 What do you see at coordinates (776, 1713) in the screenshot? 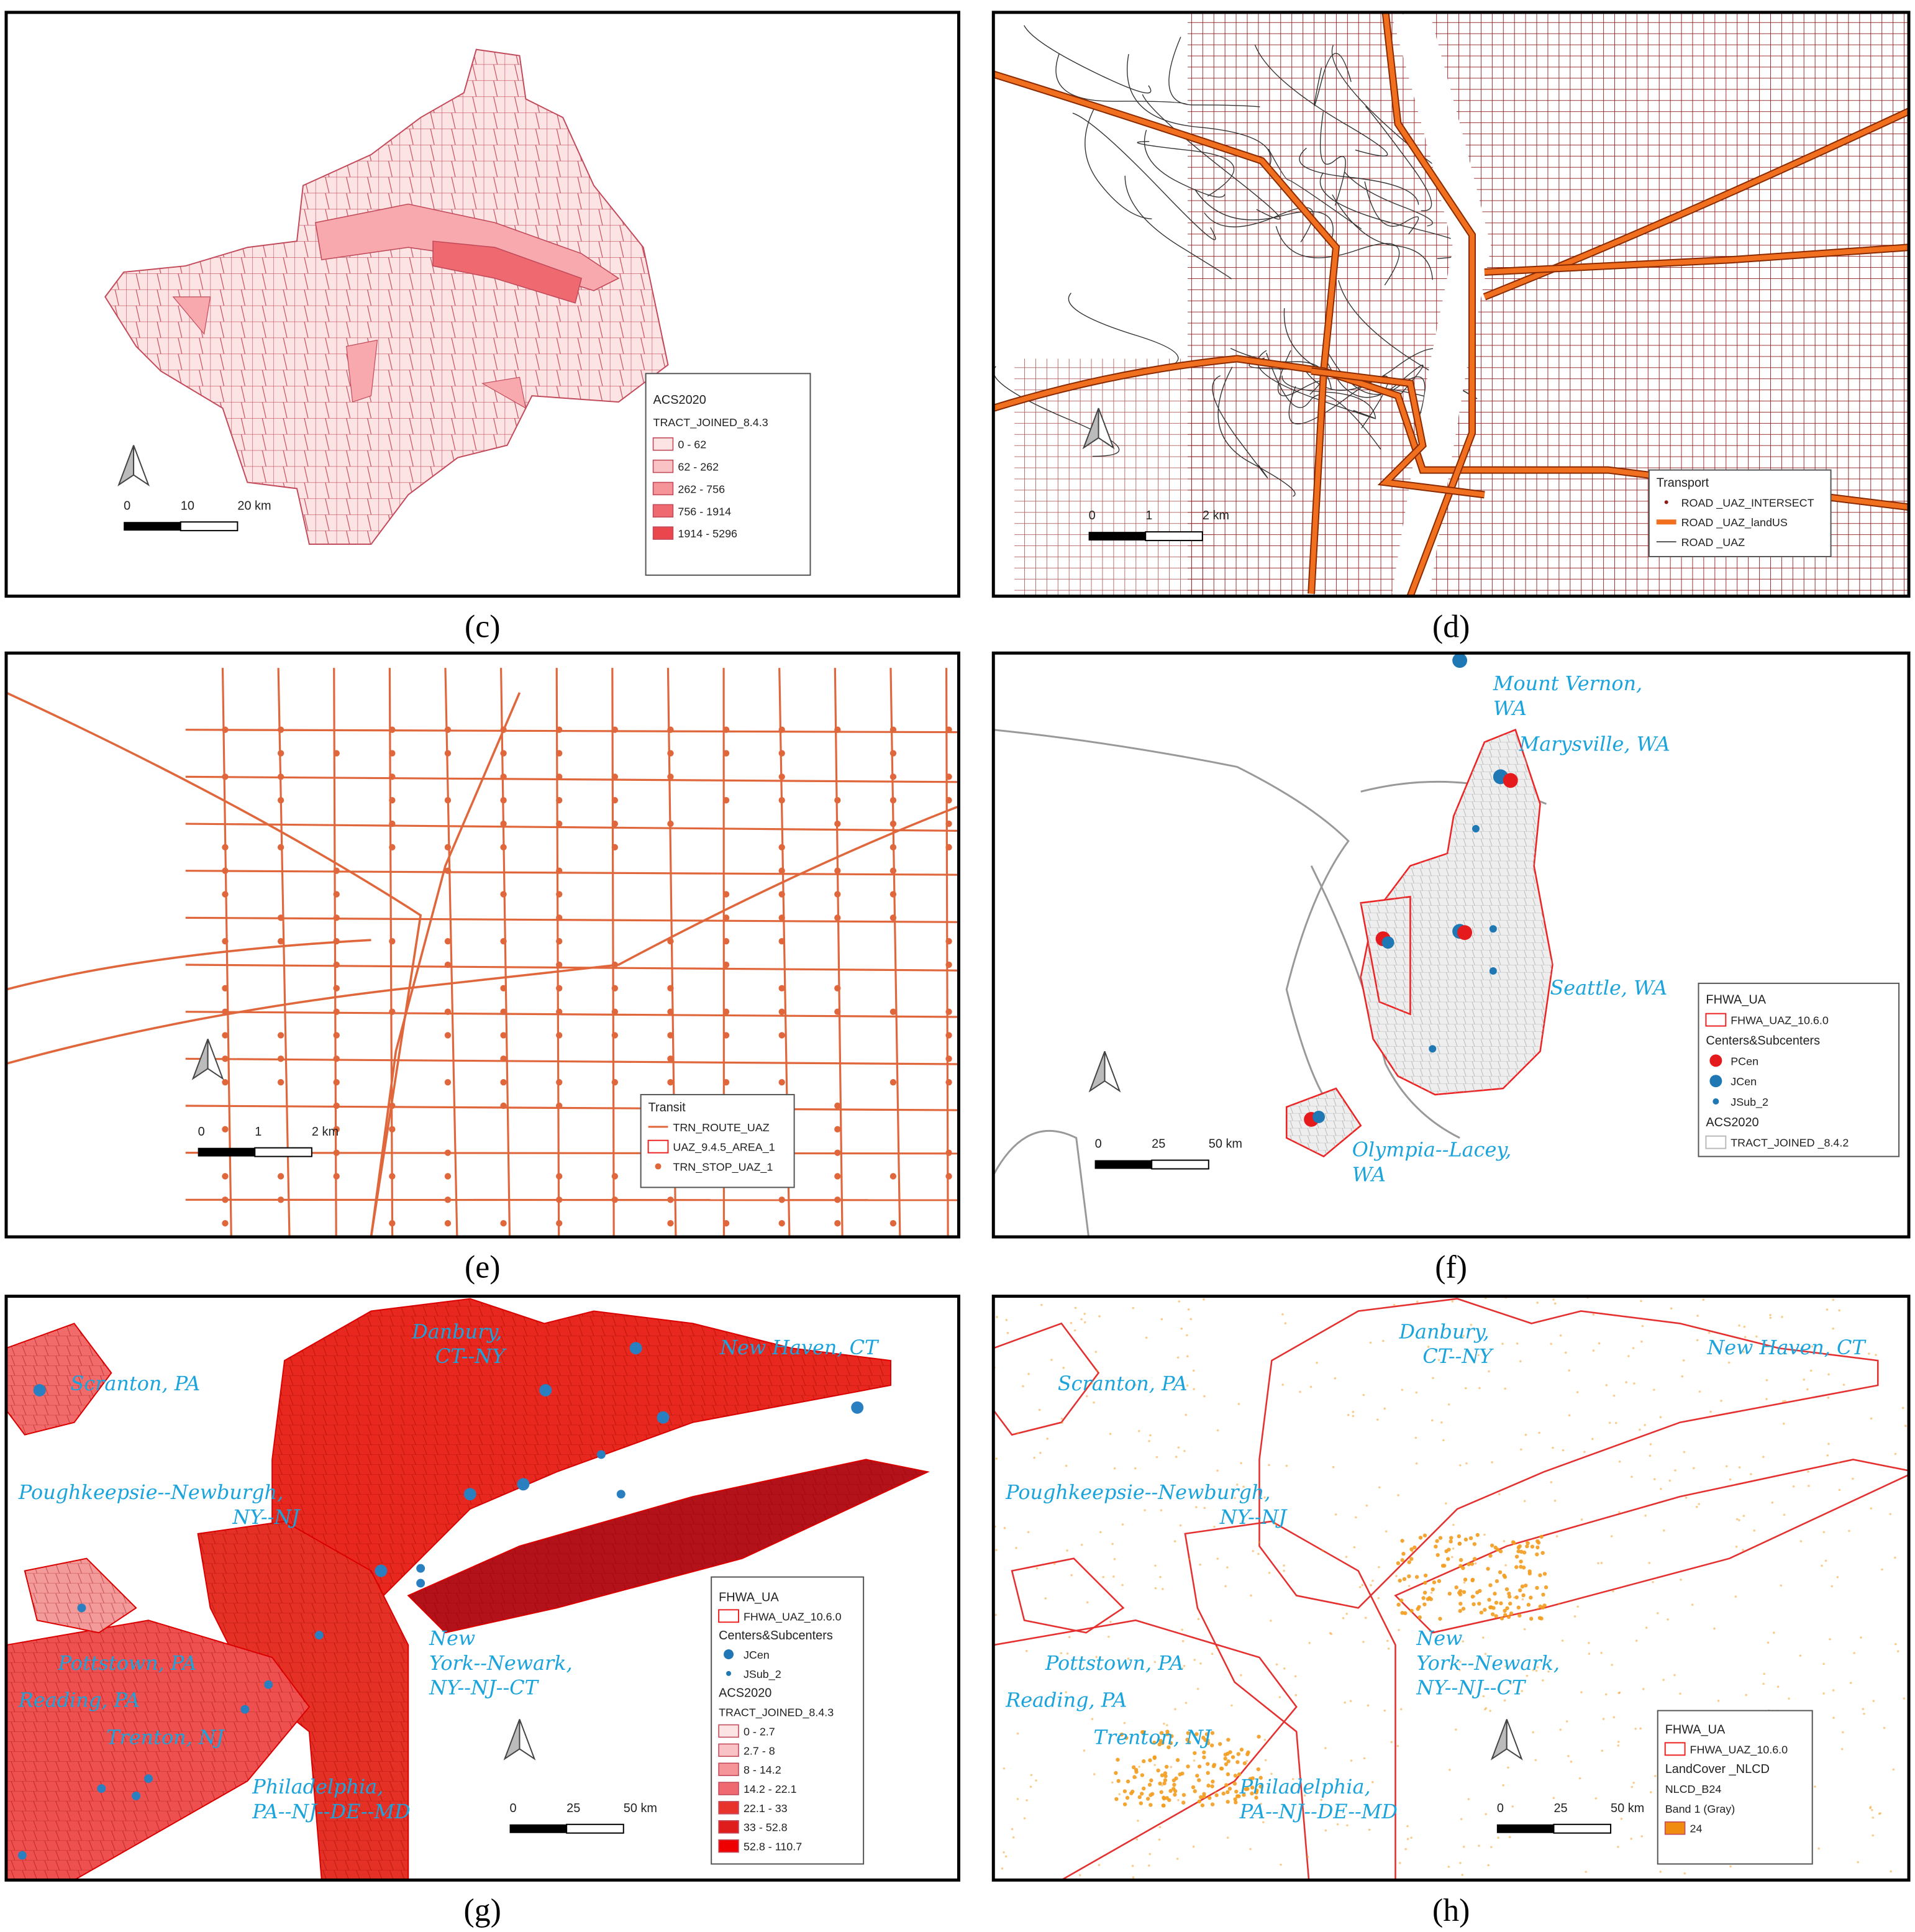
I see `legend-label: TRACT_JOINED_8.4.3` at bounding box center [776, 1713].